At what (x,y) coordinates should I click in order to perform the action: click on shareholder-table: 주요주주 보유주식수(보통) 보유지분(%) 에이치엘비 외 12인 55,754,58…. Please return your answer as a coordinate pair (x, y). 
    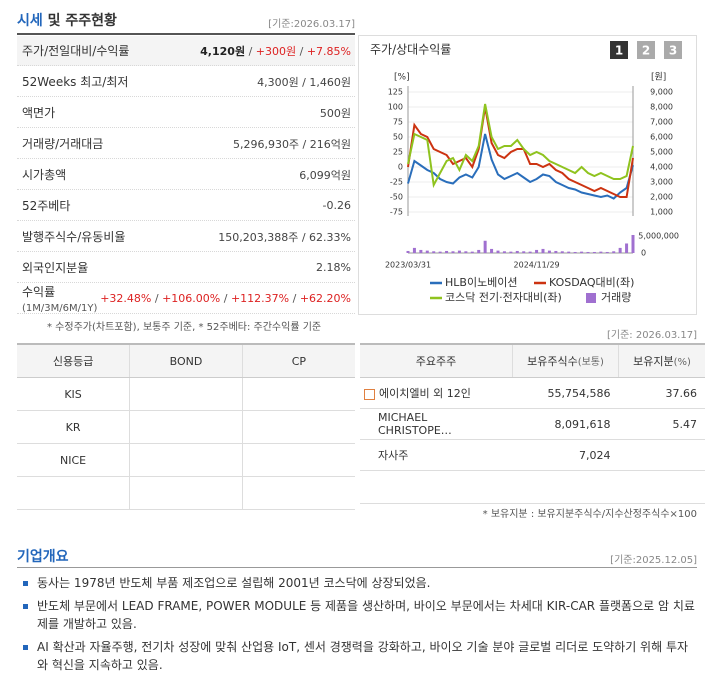
    Looking at the image, I should click on (532, 423).